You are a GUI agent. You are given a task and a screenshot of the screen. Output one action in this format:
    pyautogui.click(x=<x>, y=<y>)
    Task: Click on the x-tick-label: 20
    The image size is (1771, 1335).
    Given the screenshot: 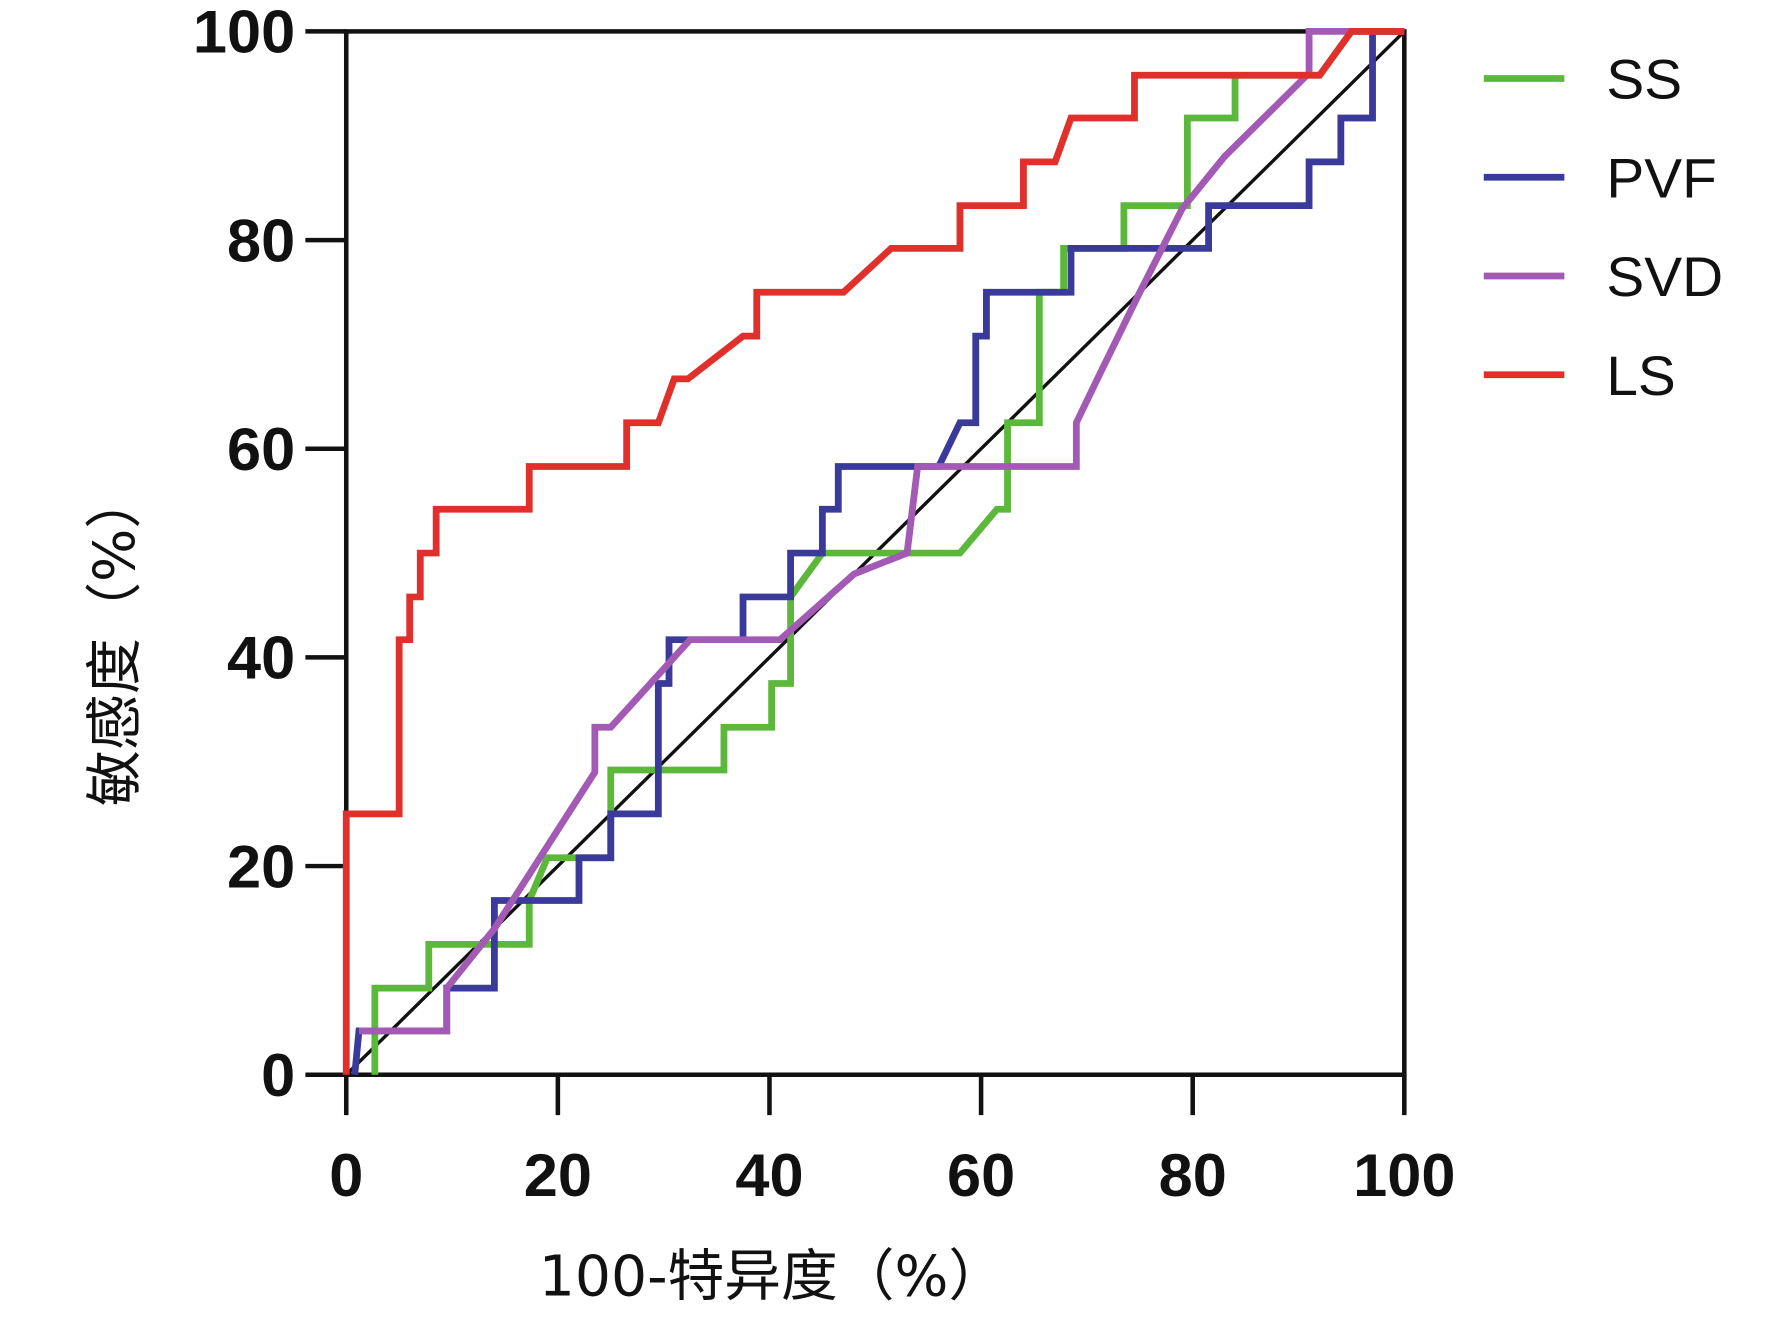 What is the action you would take?
    pyautogui.click(x=558, y=1175)
    